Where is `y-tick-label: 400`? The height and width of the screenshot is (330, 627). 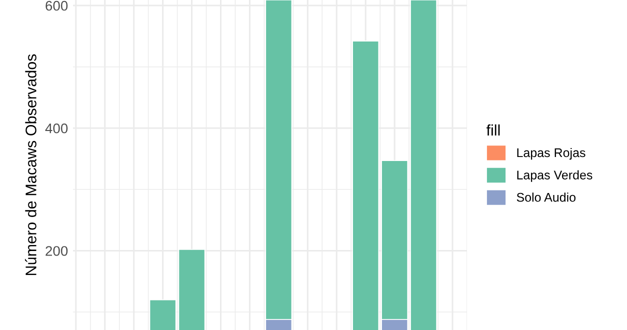
y-tick-label: 400 is located at coordinates (56, 128).